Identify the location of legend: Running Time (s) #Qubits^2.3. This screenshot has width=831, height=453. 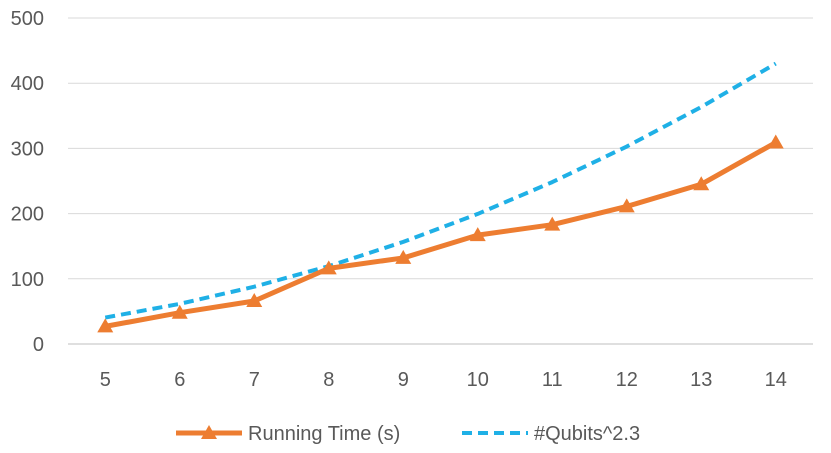
(408, 434).